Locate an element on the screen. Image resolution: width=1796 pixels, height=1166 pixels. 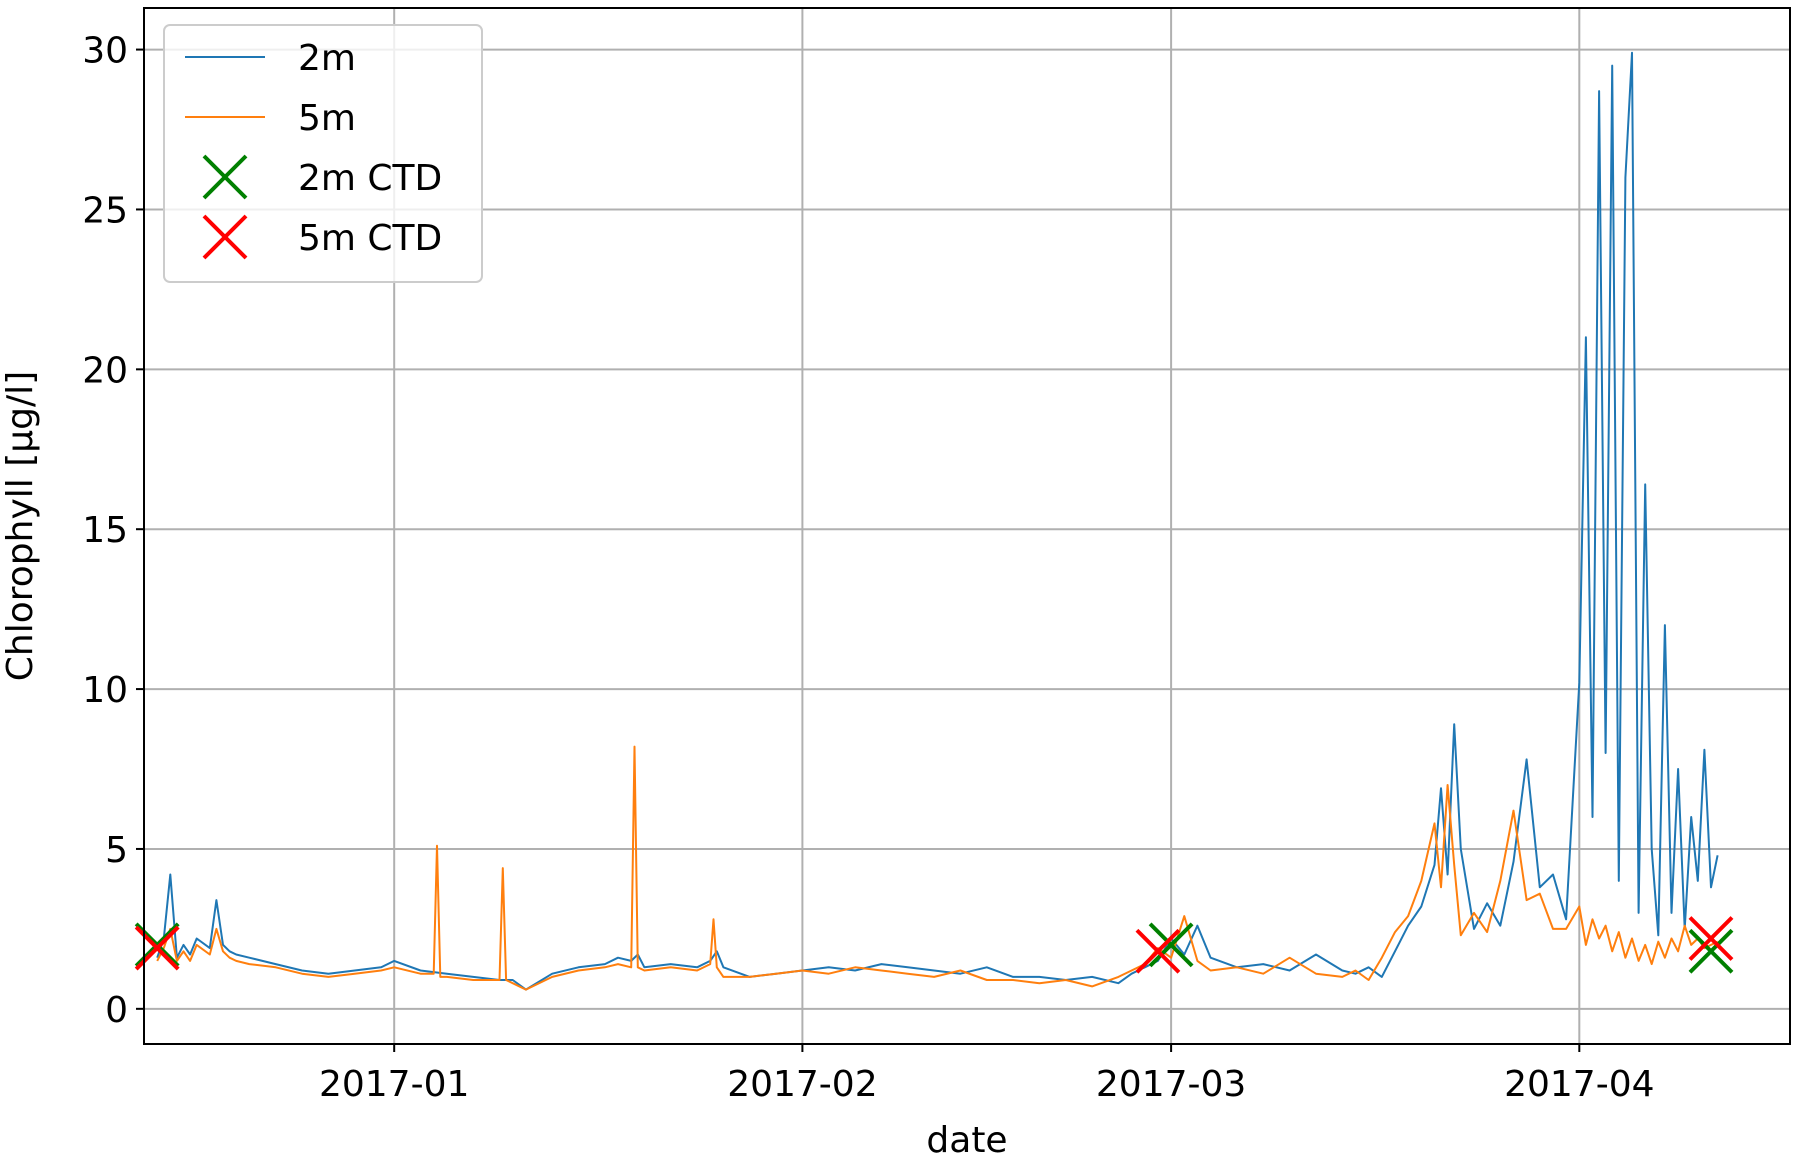
y-tick-label: 25 is located at coordinates (105, 210).